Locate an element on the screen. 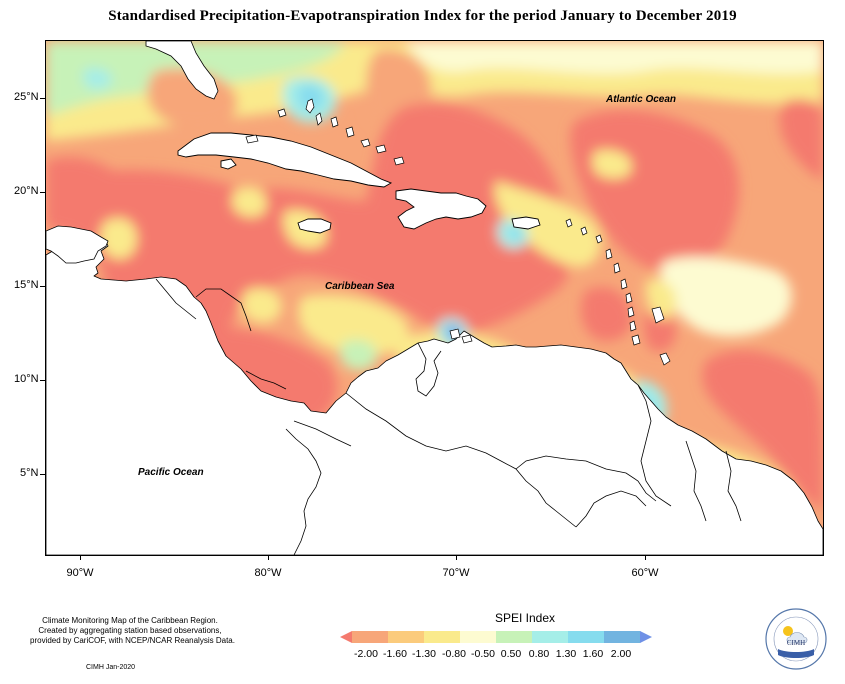 The width and height of the screenshot is (845, 684). legend-colorbar is located at coordinates (496, 637).